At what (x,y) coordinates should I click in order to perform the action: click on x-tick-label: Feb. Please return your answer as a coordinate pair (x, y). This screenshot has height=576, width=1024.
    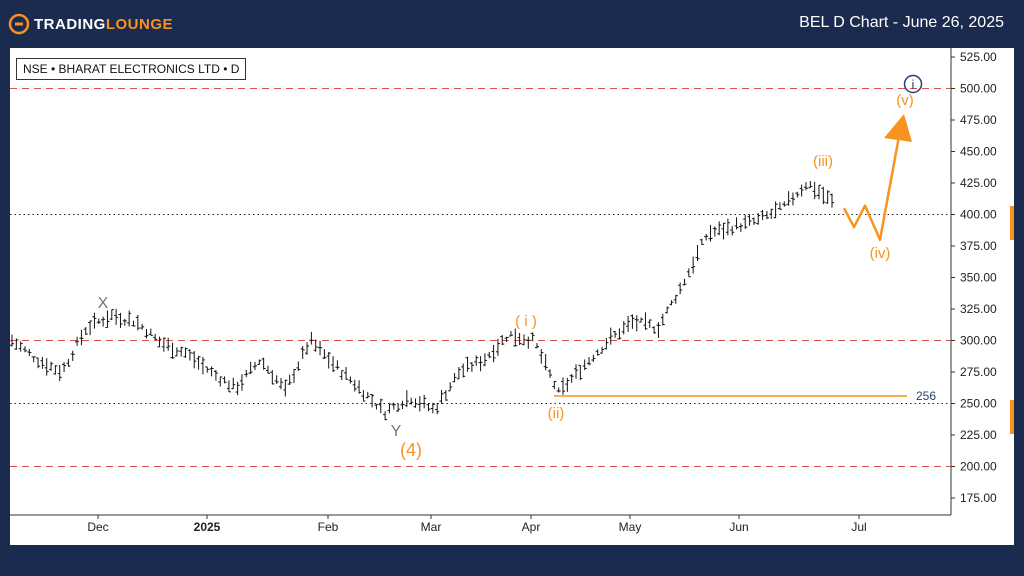
    Looking at the image, I should click on (328, 527).